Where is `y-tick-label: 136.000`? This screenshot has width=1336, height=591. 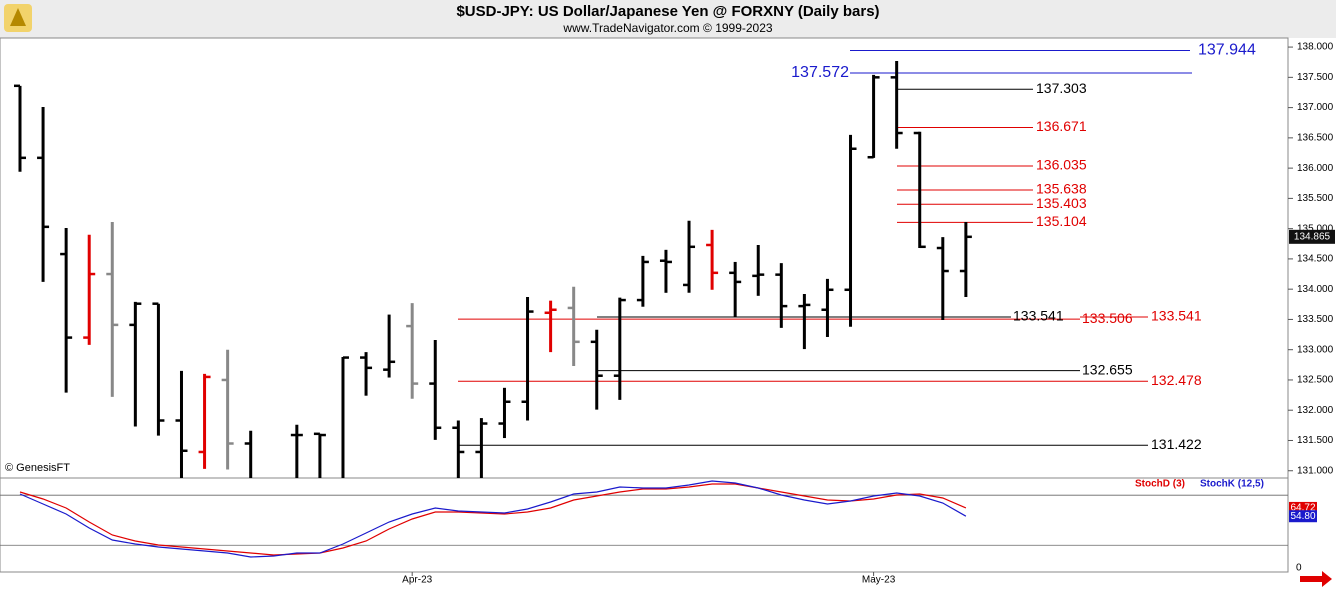 y-tick-label: 136.000 is located at coordinates (1315, 168).